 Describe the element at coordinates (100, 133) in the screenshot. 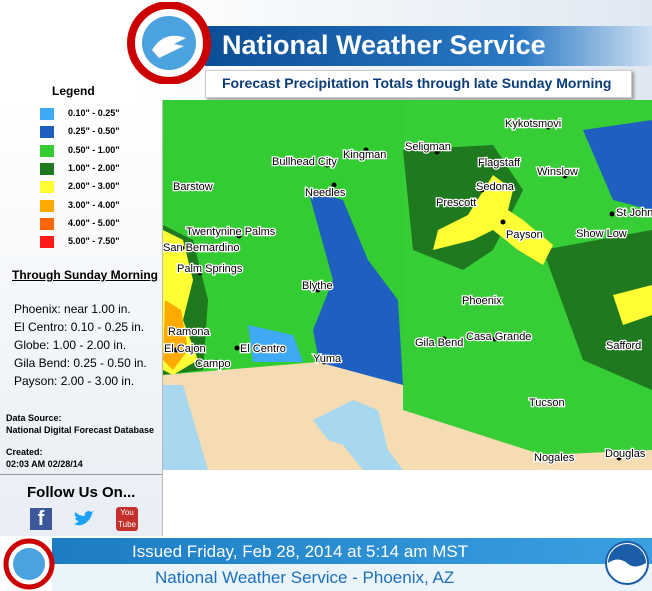

I see `legend-item: 0.25" - 0.50"` at that location.